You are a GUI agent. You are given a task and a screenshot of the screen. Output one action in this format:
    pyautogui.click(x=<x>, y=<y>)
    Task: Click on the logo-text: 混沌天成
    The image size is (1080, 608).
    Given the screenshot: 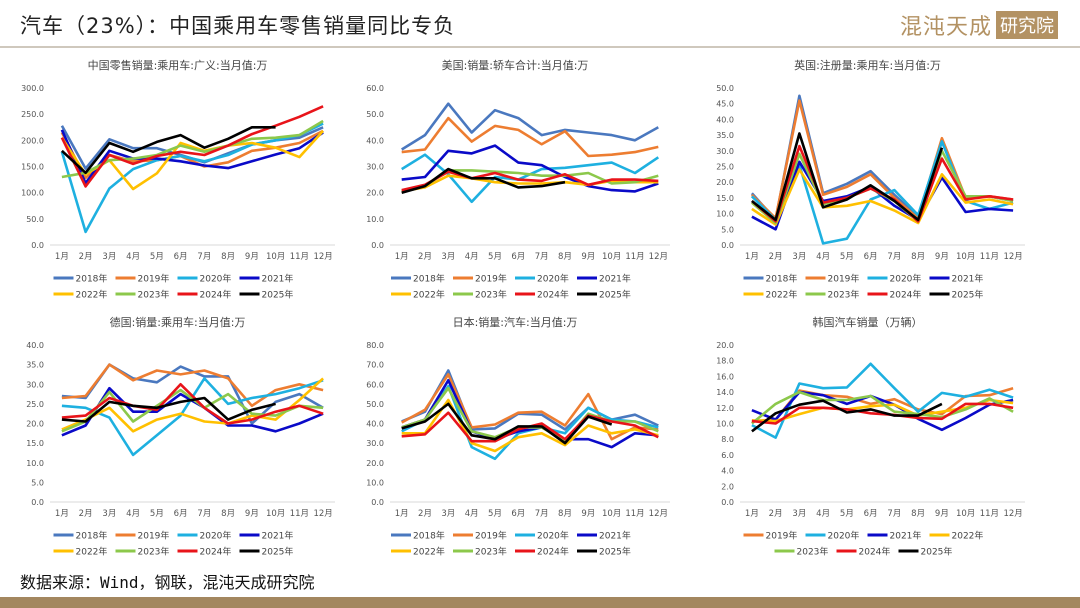 What is the action you would take?
    pyautogui.click(x=945, y=27)
    